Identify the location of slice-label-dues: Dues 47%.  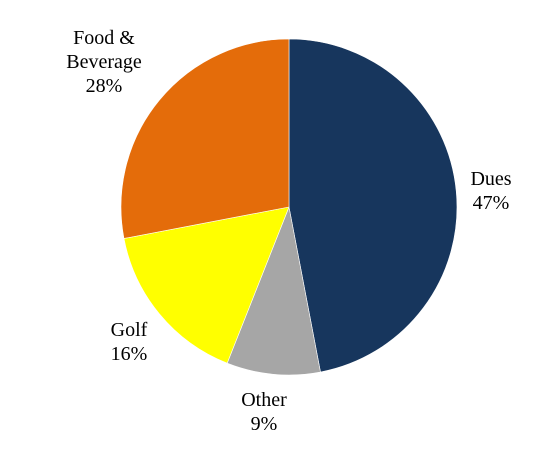
(490, 191).